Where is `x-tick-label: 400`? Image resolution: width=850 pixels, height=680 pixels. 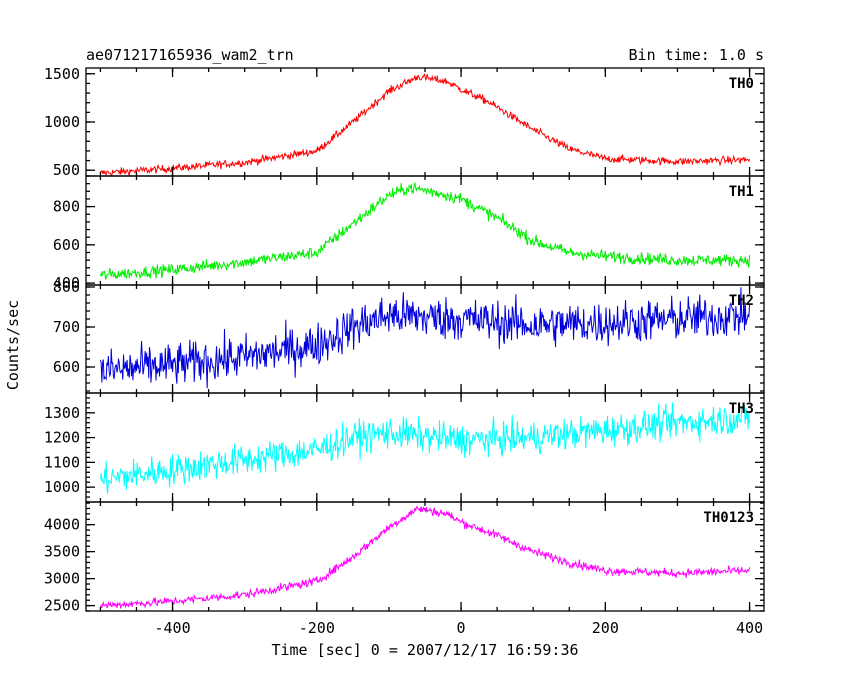 x-tick-label: 400 is located at coordinates (749, 628).